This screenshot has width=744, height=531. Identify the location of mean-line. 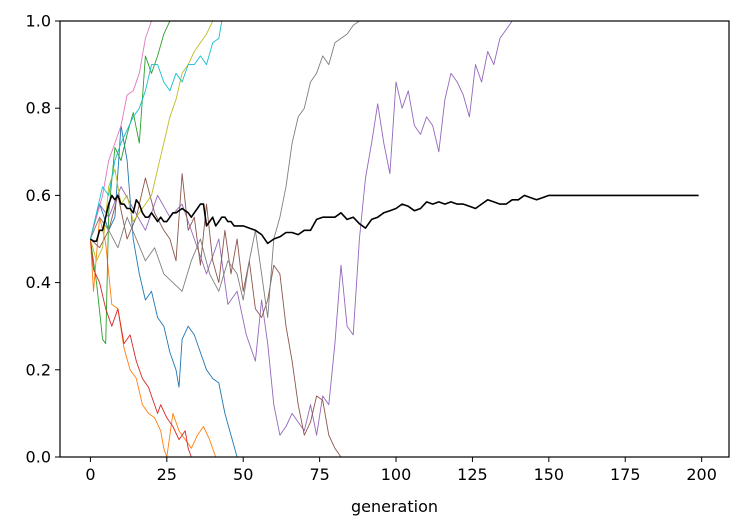
(394, 219).